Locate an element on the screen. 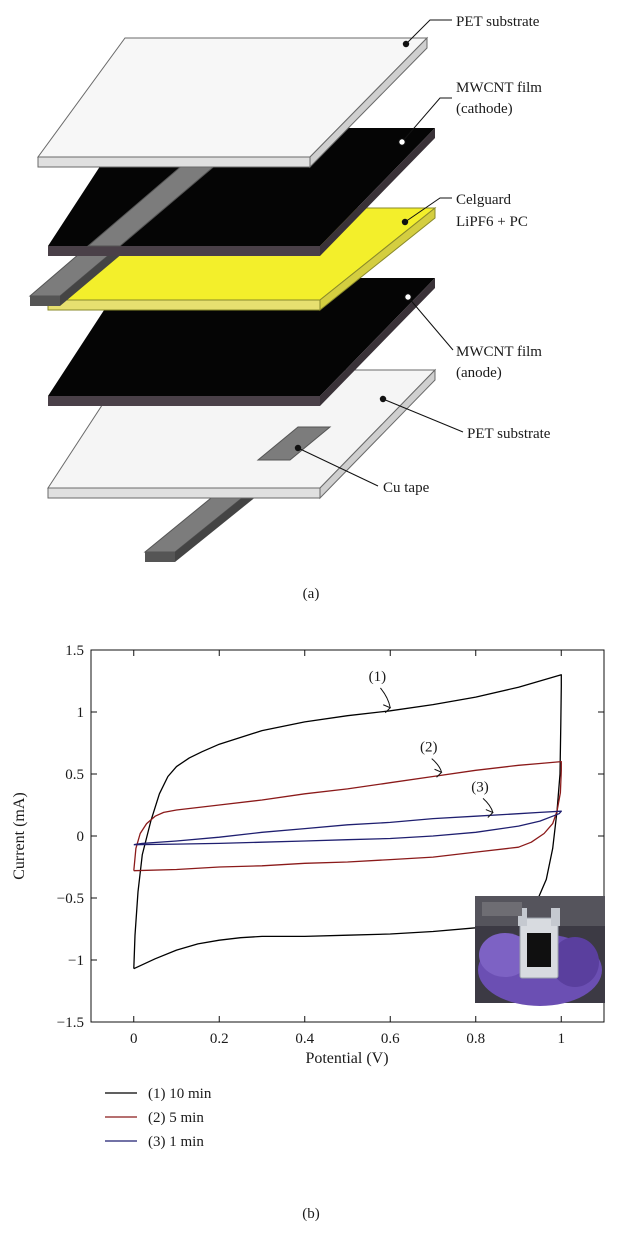  x-tick-label: 0.6 is located at coordinates (390, 1039).